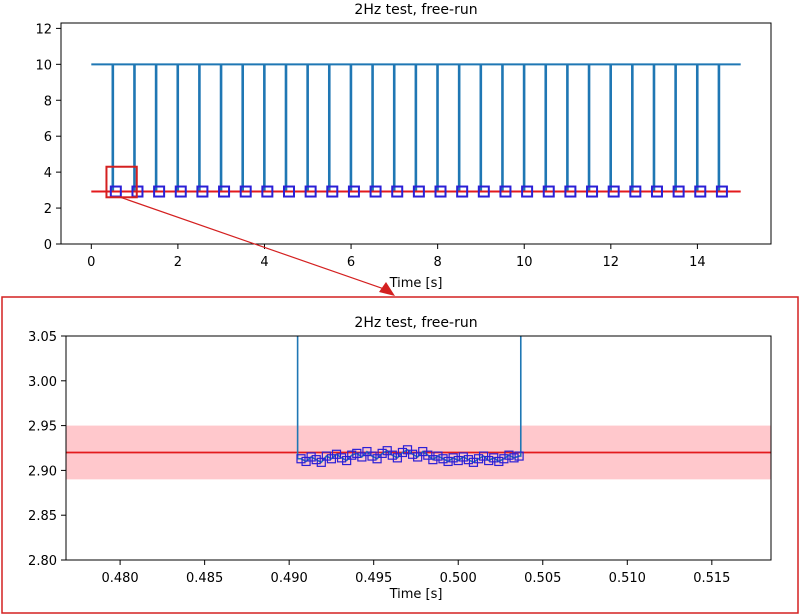 The height and width of the screenshot is (615, 800). I want to click on overview-y-tick-label: 6, so click(48, 137).